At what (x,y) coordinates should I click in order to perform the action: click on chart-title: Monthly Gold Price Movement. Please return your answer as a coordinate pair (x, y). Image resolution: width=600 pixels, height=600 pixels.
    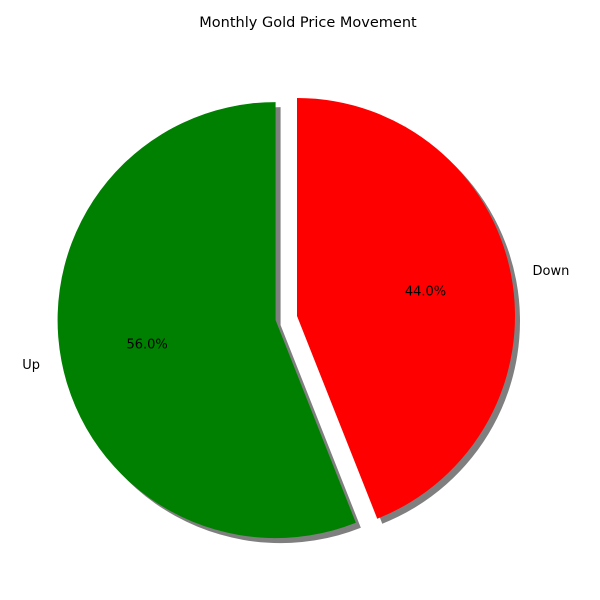
    Looking at the image, I should click on (308, 23).